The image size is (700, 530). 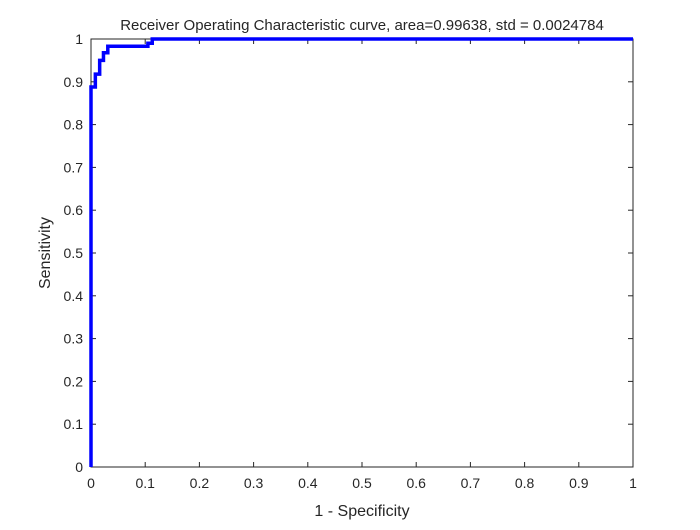 I want to click on y-tick-label: 0.1, so click(x=74, y=424).